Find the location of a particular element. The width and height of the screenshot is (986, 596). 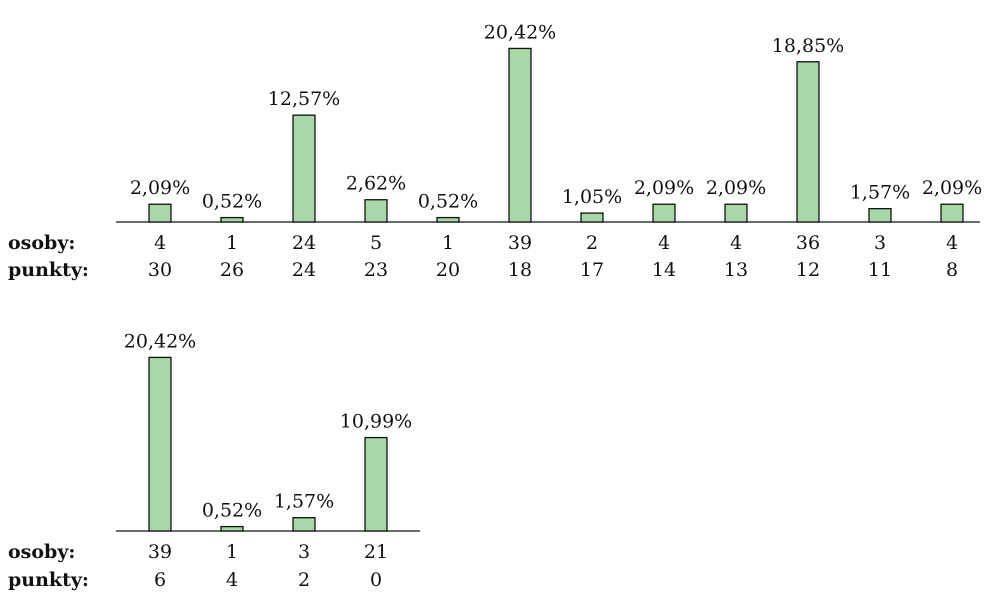

chart1-osoby-value: 3 is located at coordinates (880, 243).